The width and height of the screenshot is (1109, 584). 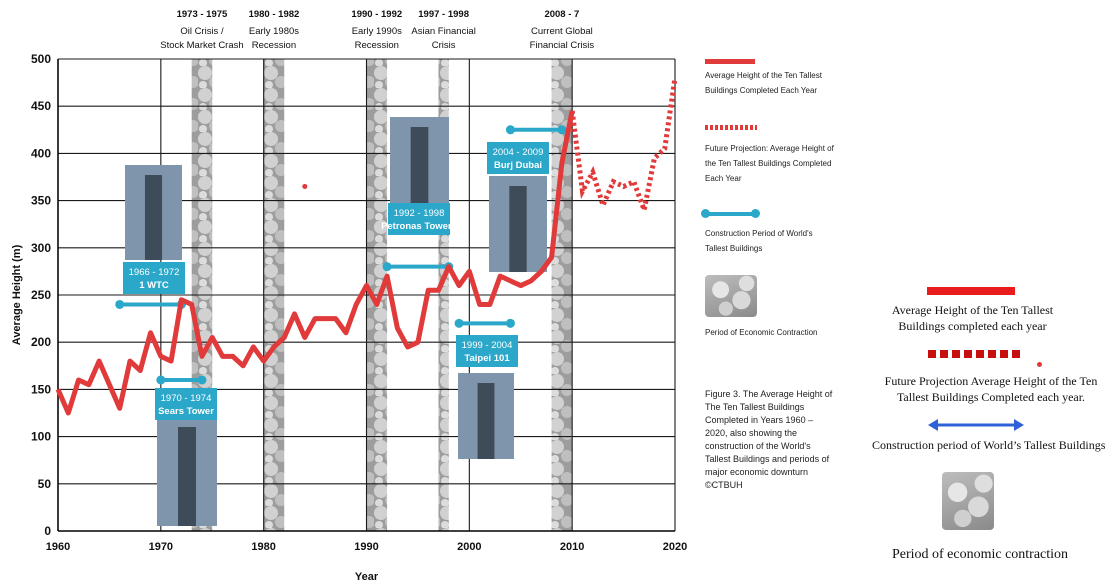 What do you see at coordinates (202, 31) in the screenshot?
I see `contraction-desc-label: Oil Crisis /` at bounding box center [202, 31].